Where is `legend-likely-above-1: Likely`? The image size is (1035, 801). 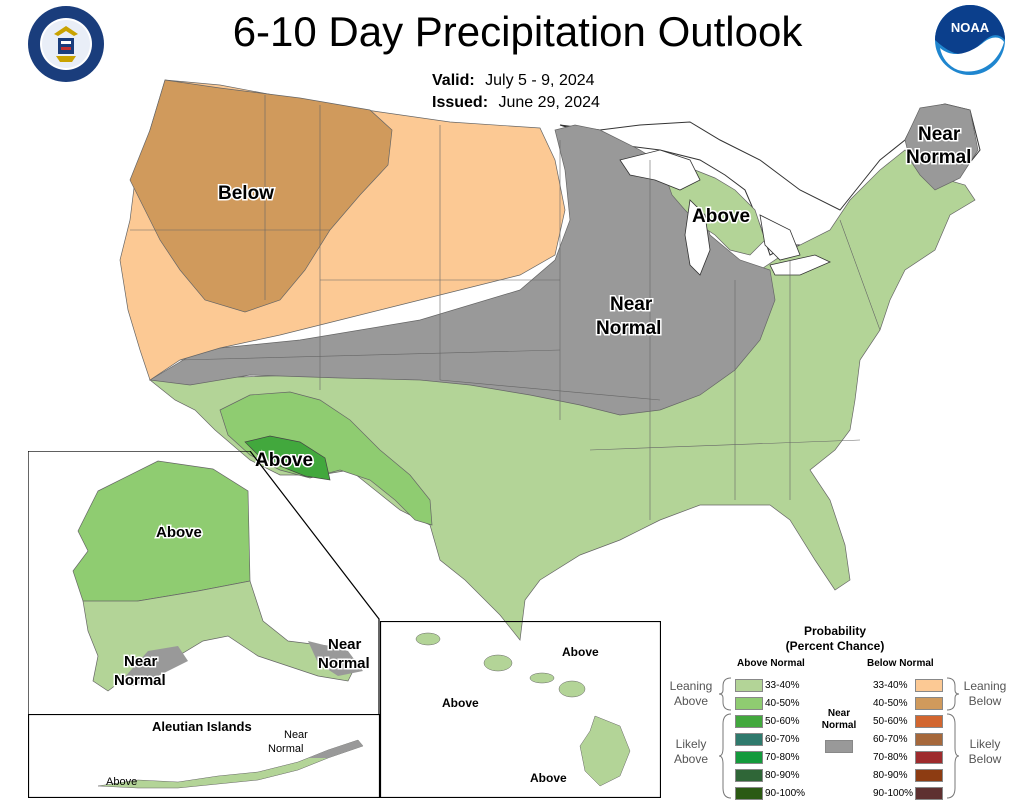 legend-likely-above-1: Likely is located at coordinates (691, 744).